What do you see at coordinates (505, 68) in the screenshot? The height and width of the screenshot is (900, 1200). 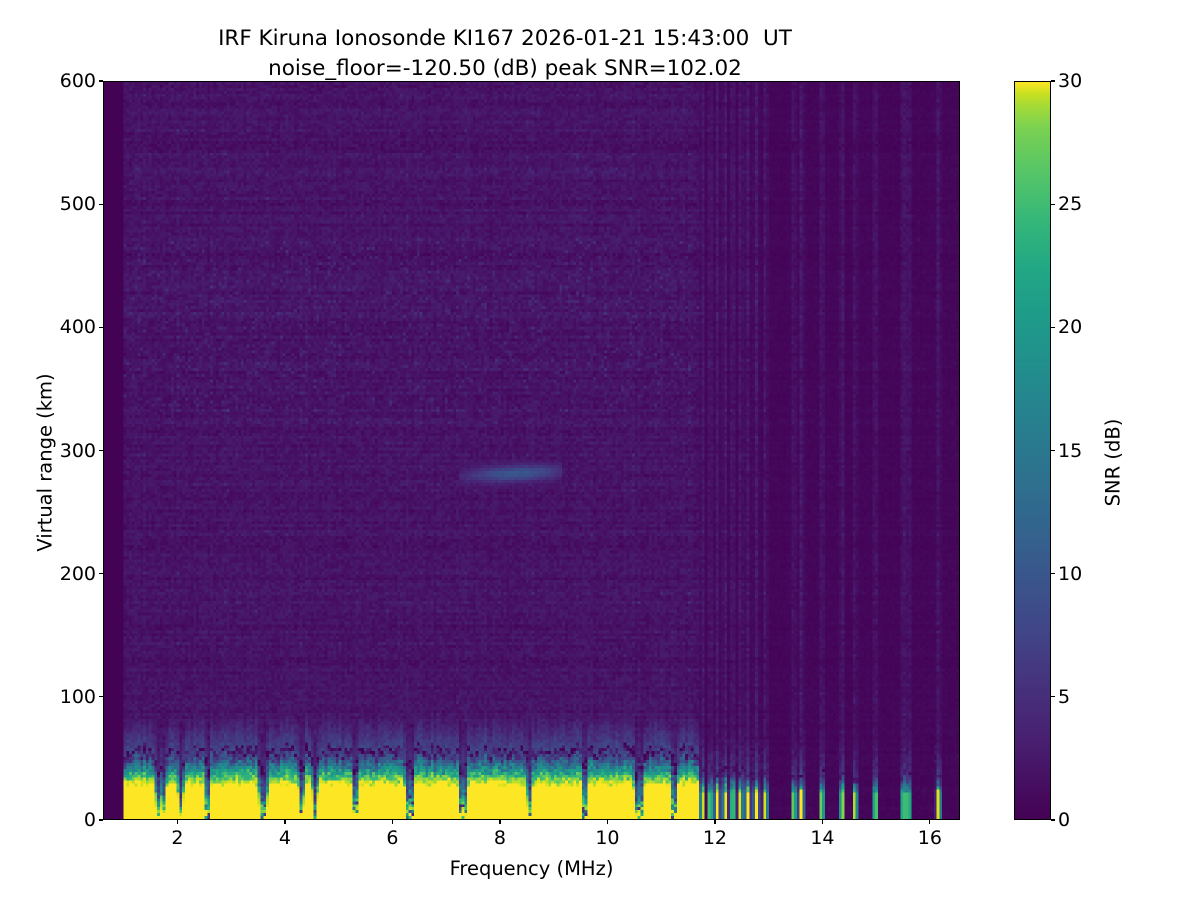 I see `title-line-2: noise_floor=-120.50 (dB) peak SNR=102.02` at bounding box center [505, 68].